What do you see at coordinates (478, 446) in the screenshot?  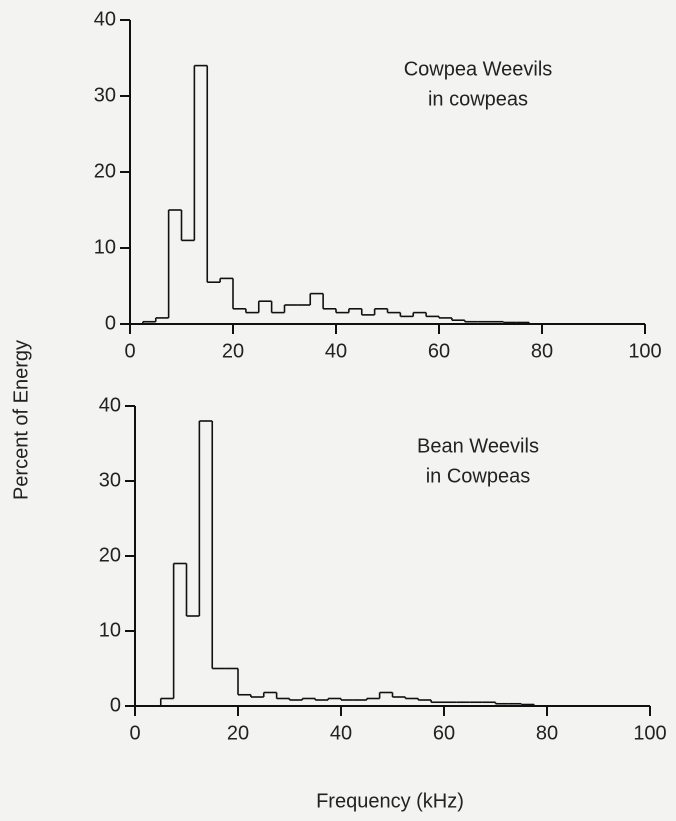 I see `annotation: Bean Weevils` at bounding box center [478, 446].